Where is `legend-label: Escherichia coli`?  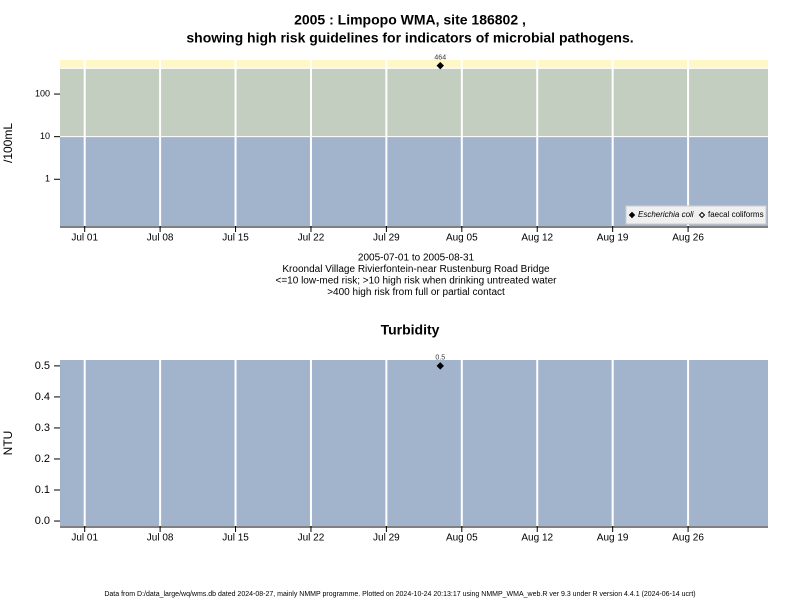
legend-label: Escherichia coli is located at coordinates (666, 214).